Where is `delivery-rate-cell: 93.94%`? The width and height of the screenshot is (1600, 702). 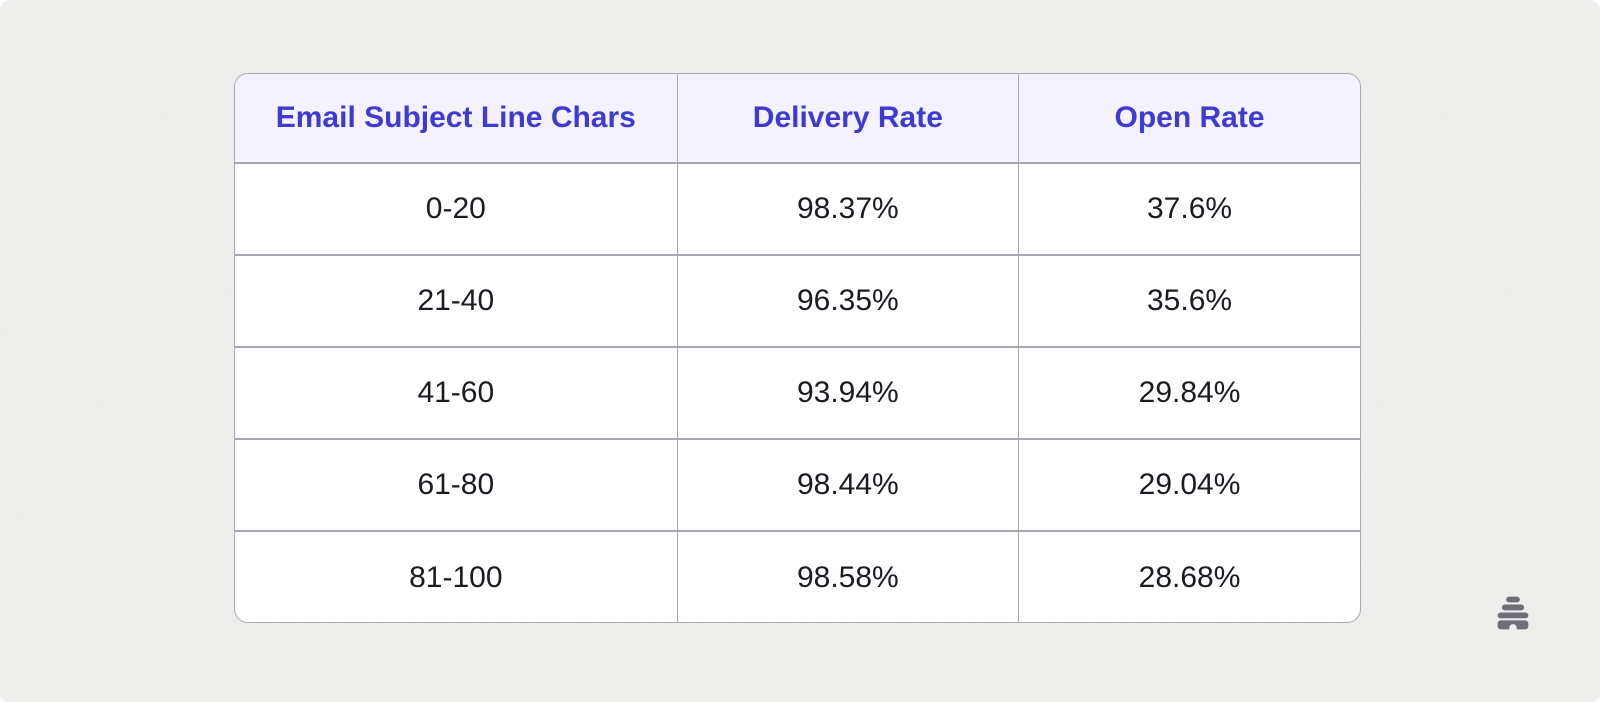
delivery-rate-cell: 93.94% is located at coordinates (848, 392).